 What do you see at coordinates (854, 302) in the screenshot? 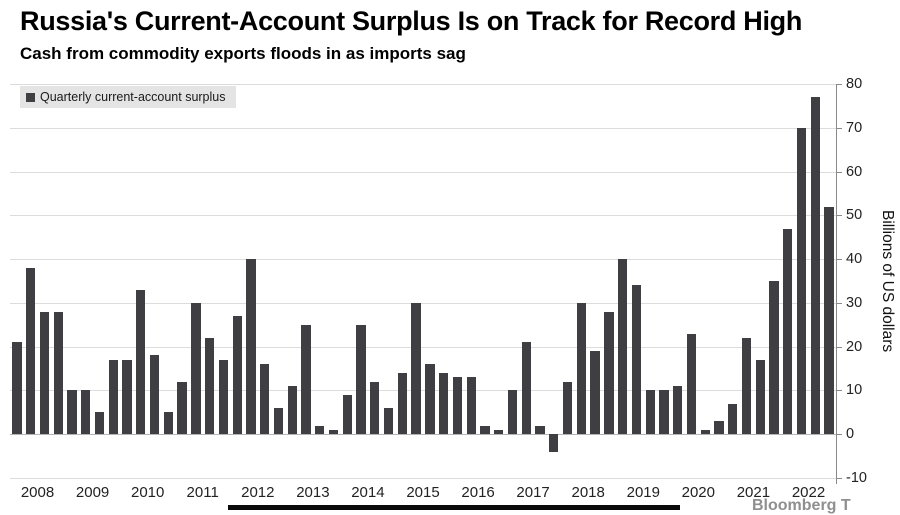
I see `y-tick-label: 30` at bounding box center [854, 302].